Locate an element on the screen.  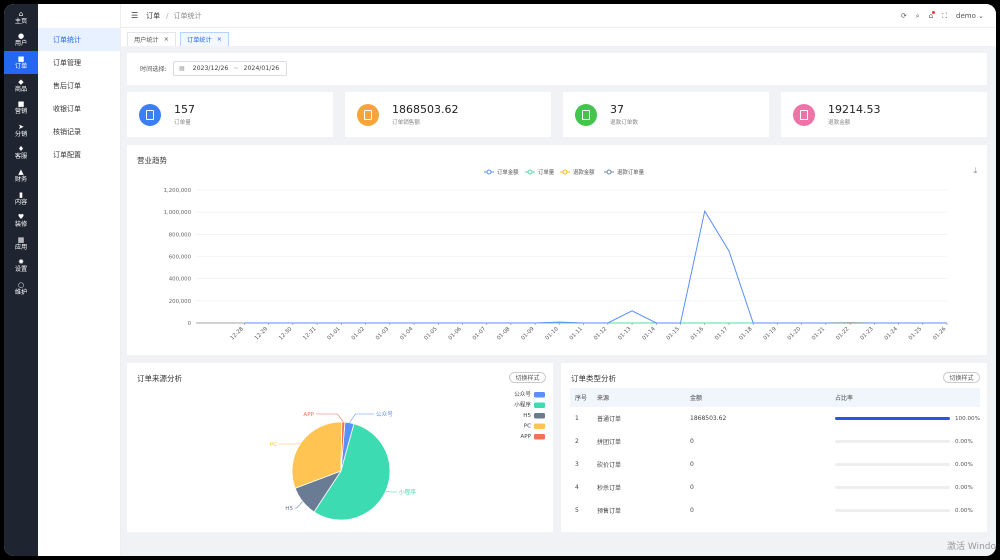
x-tick-label: 01-20 is located at coordinates (795, 334).